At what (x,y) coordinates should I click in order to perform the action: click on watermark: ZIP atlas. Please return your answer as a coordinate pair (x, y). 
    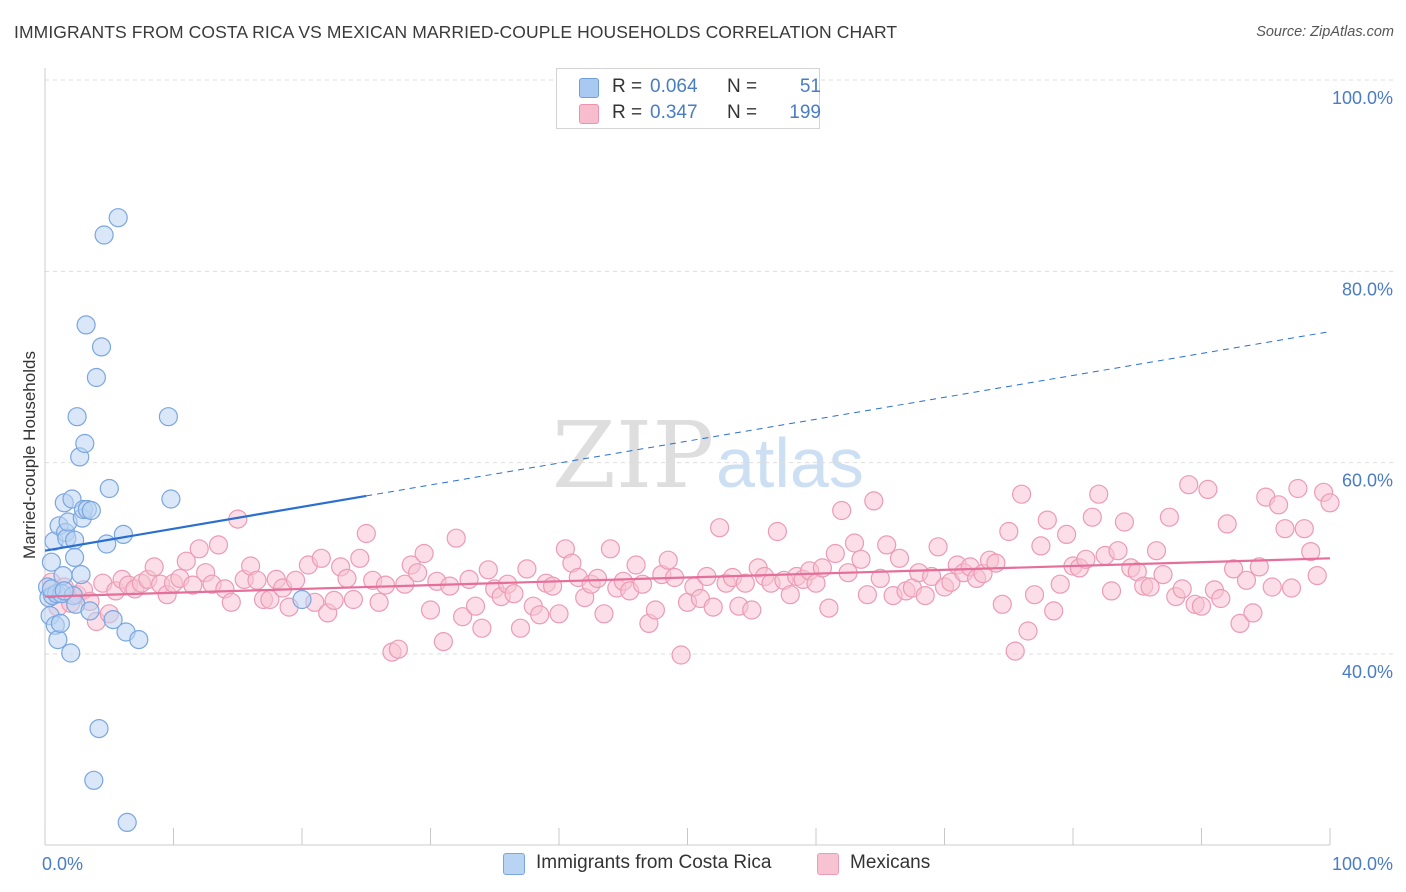
    Looking at the image, I should click on (708, 455).